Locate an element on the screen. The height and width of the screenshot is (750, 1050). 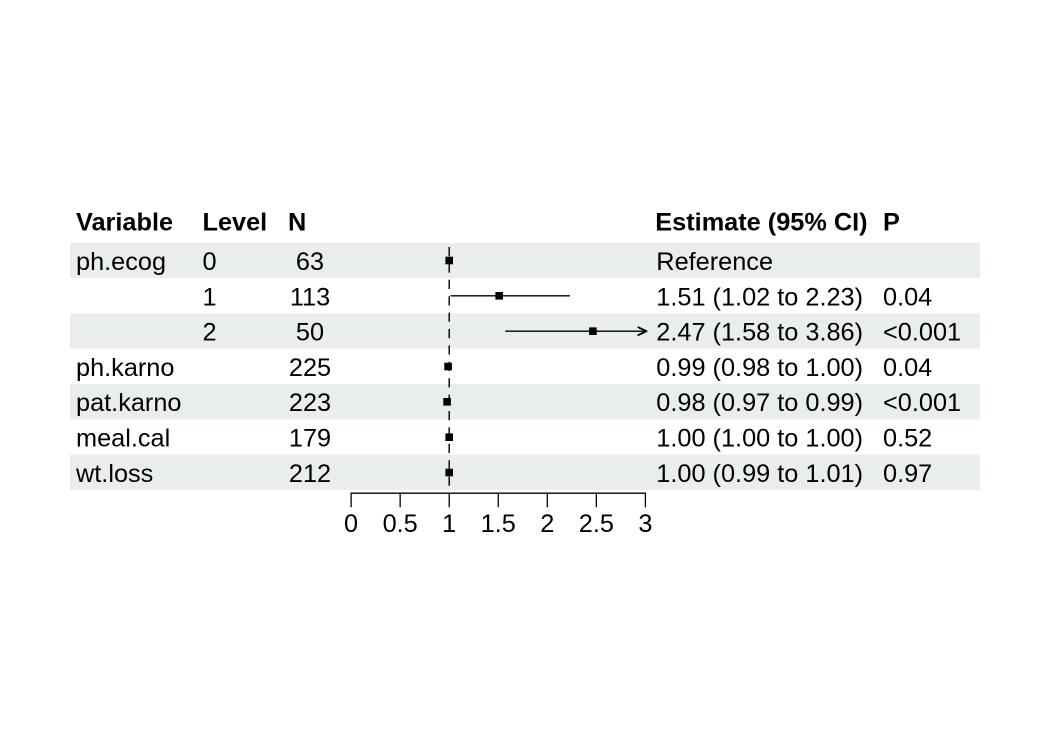
svg-text: 1.00 (0.99 to 1.01) is located at coordinates (759, 474).